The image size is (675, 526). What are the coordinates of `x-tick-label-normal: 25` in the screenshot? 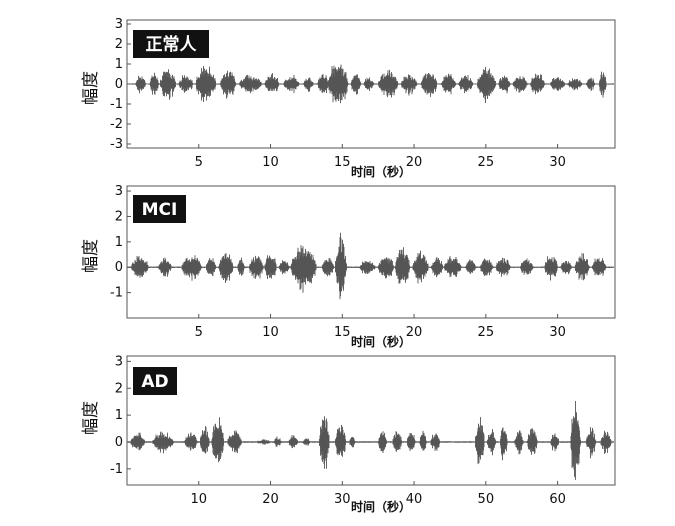 It's located at (486, 162).